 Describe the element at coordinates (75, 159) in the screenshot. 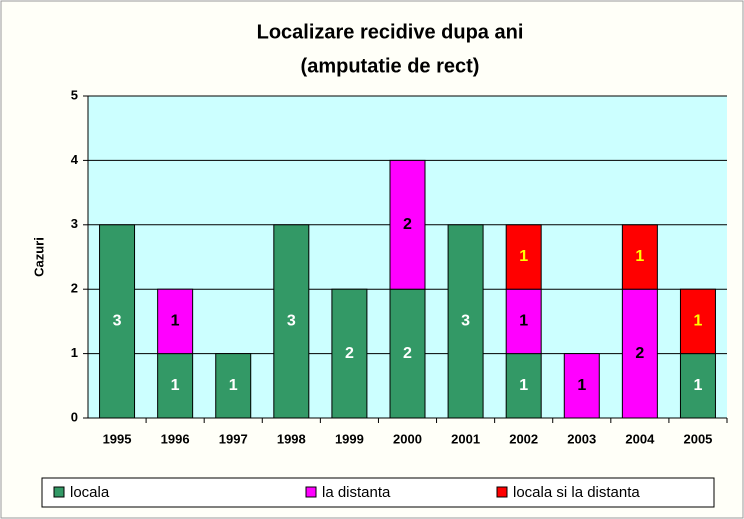

I see `y-tick-label: 4` at that location.